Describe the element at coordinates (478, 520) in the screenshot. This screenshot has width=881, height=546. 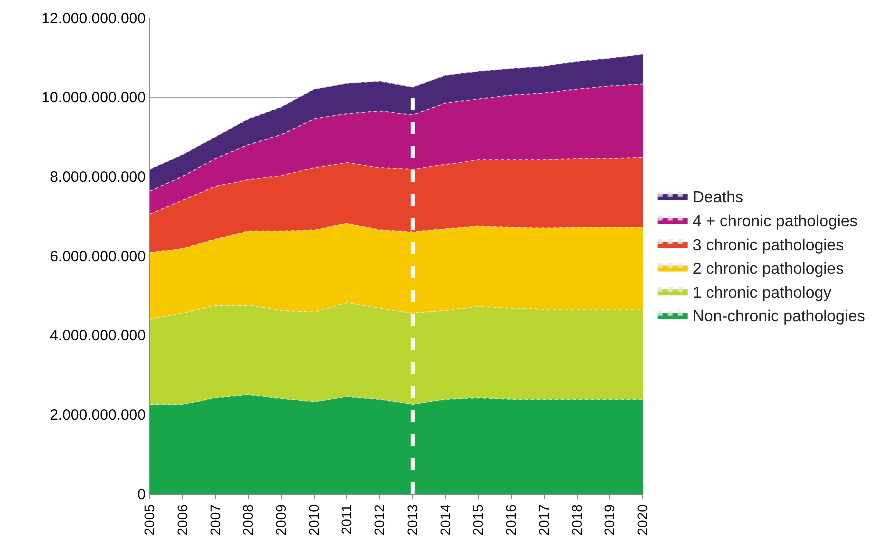
I see `x-tick-label: 2015` at that location.